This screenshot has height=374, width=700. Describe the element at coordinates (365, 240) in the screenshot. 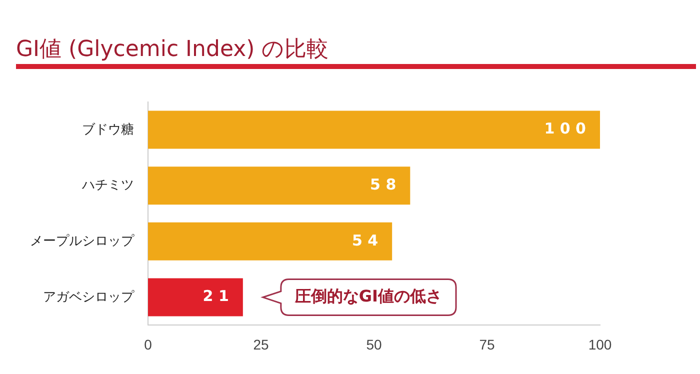

I see `data-label: 5 4` at that location.